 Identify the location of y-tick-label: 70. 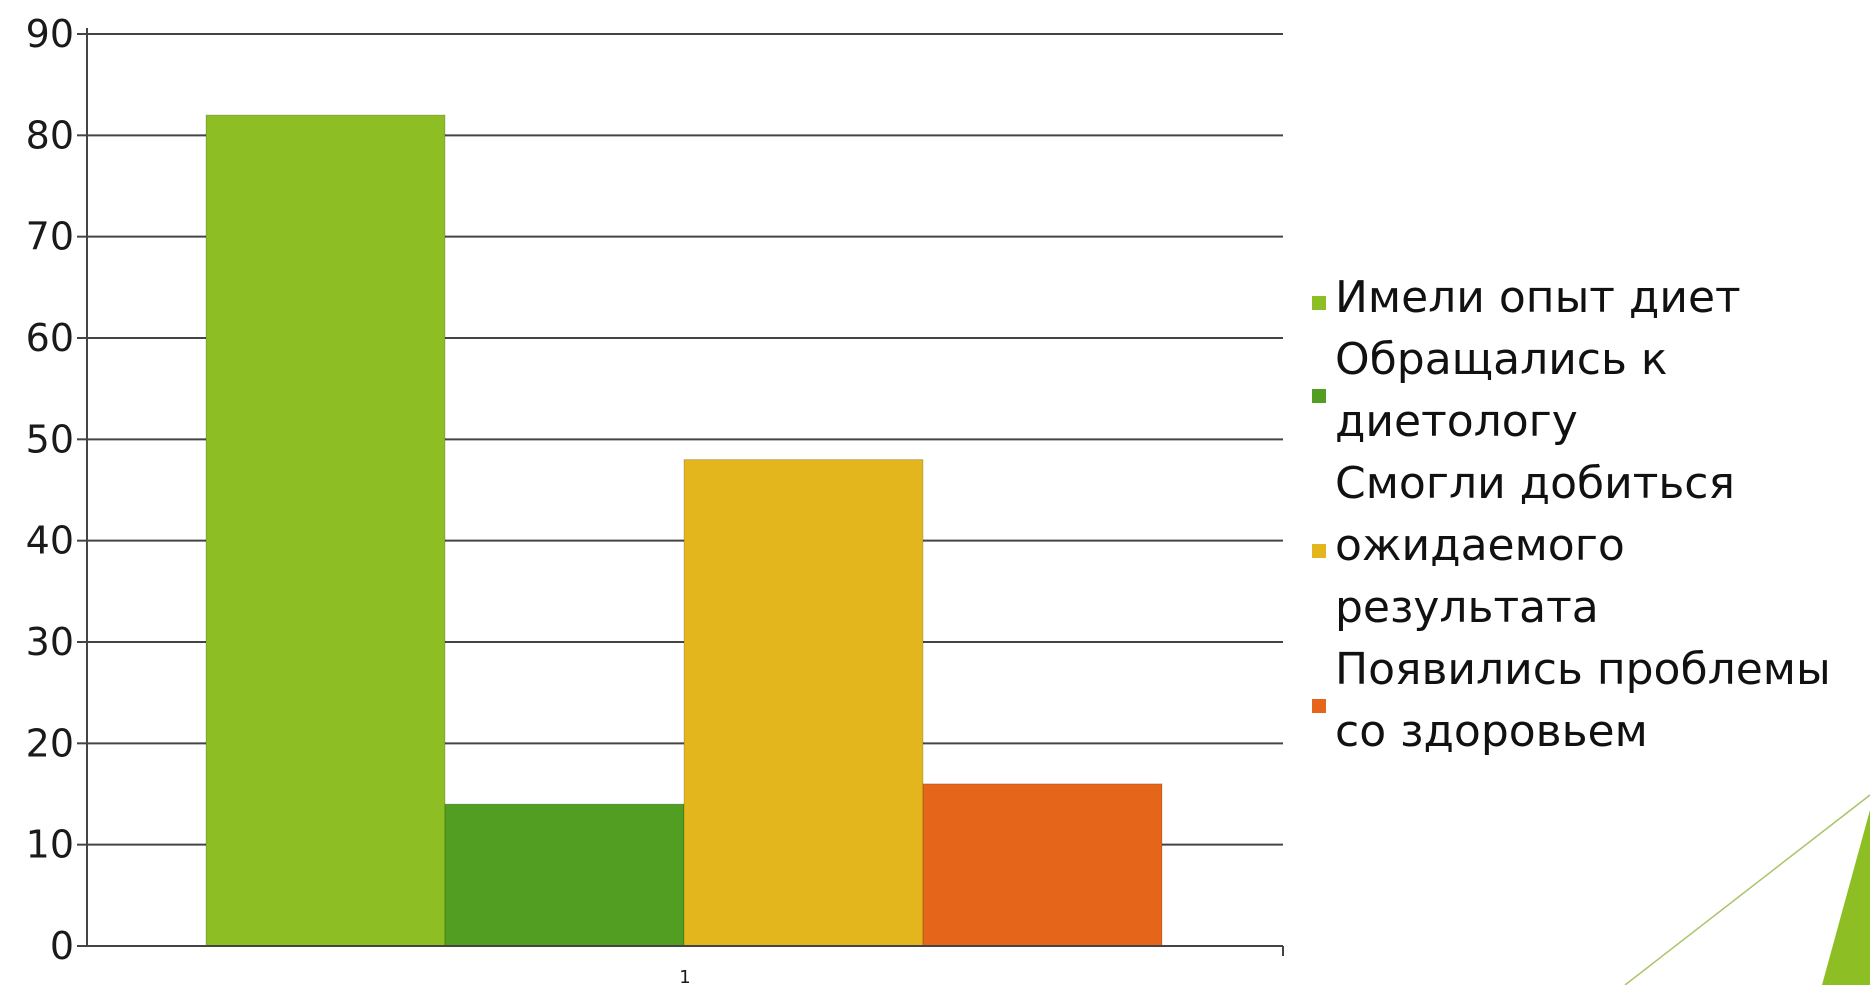
(50, 237).